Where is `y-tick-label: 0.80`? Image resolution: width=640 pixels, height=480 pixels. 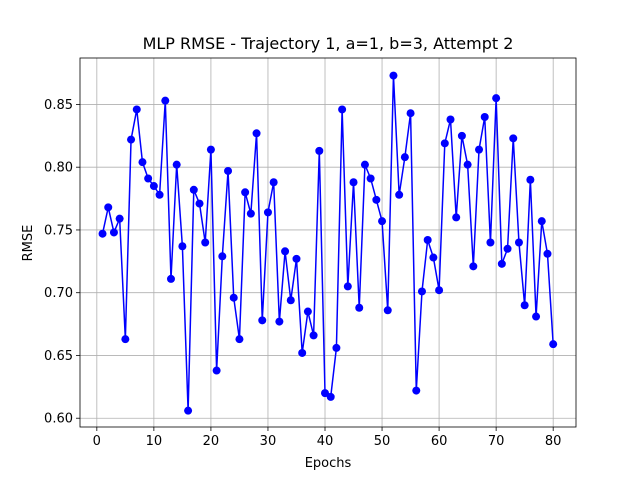
y-tick-label: 0.80 is located at coordinates (58, 168).